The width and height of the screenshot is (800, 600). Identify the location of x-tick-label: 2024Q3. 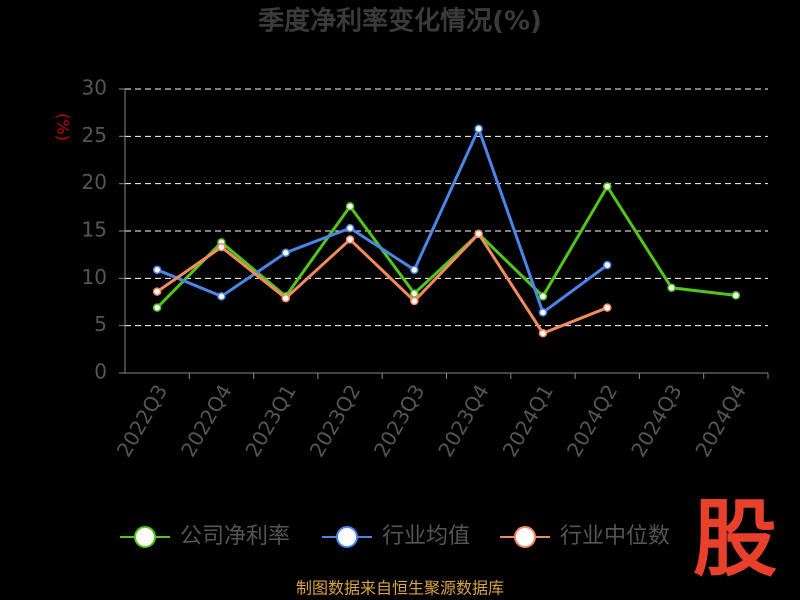
(656, 420).